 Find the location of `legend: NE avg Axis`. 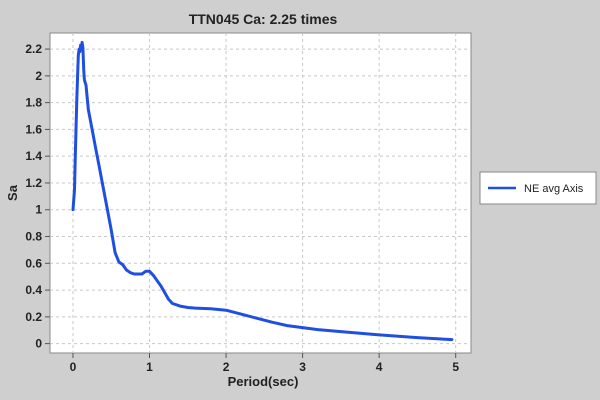

legend: NE avg Axis is located at coordinates (538, 188).